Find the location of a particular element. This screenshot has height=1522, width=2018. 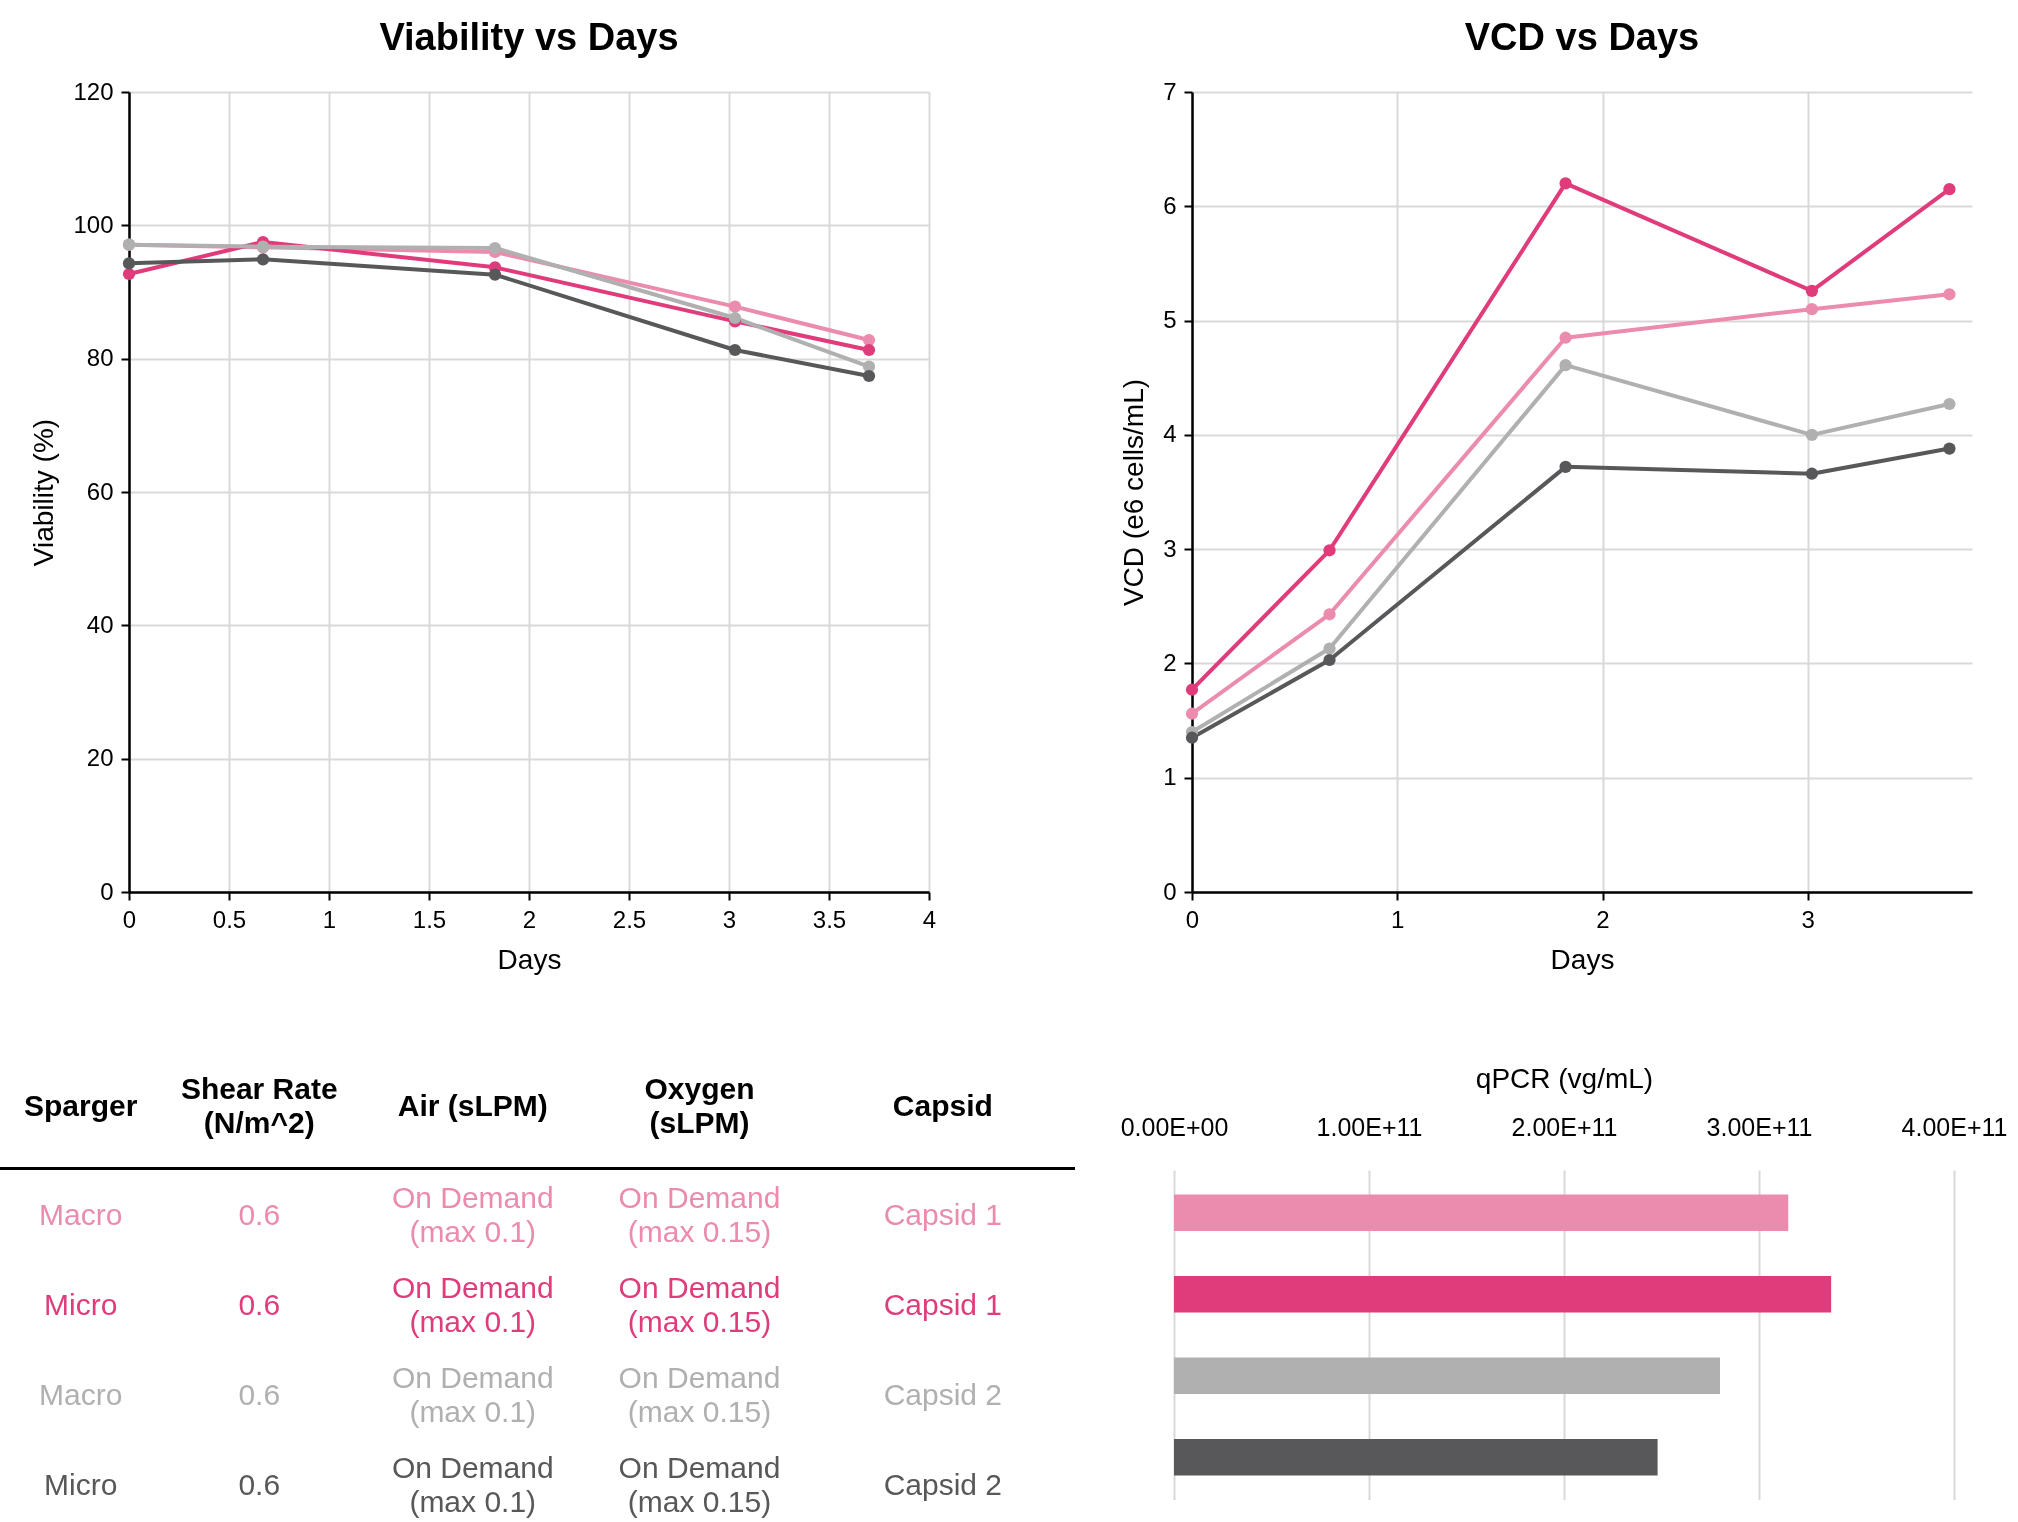

y-axis-title: Viability (%) is located at coordinates (44, 492).